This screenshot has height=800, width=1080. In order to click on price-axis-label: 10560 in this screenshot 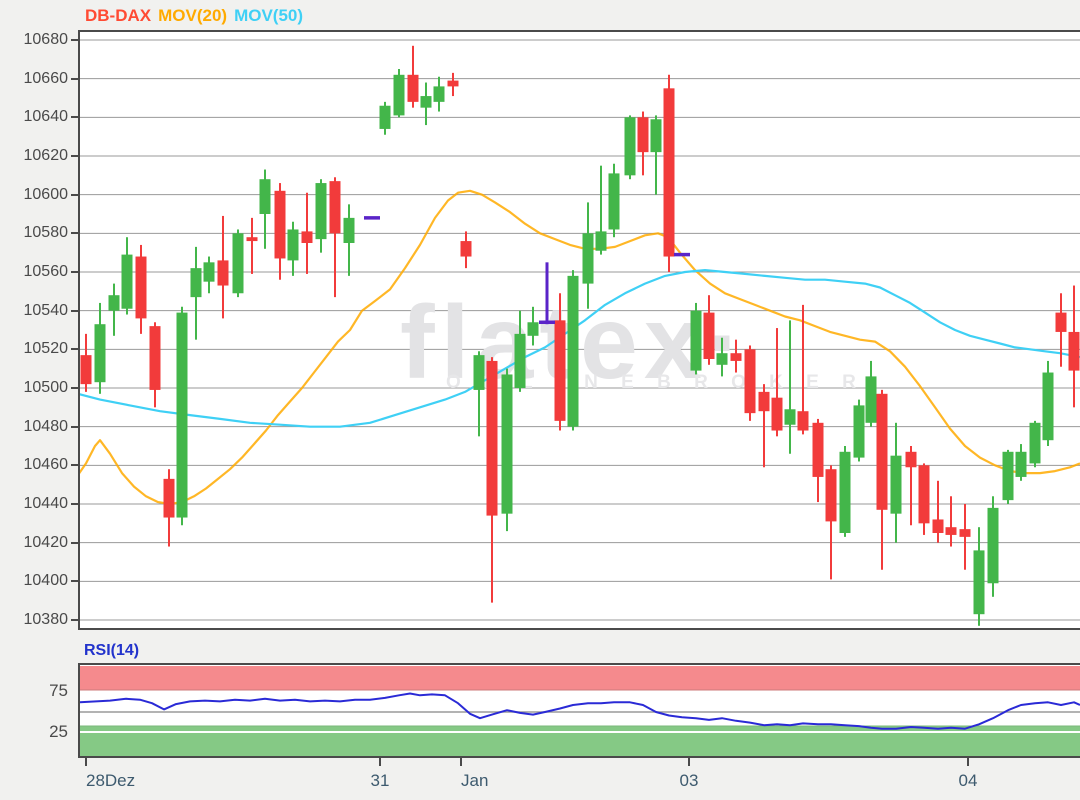, I will do `click(46, 271)`.